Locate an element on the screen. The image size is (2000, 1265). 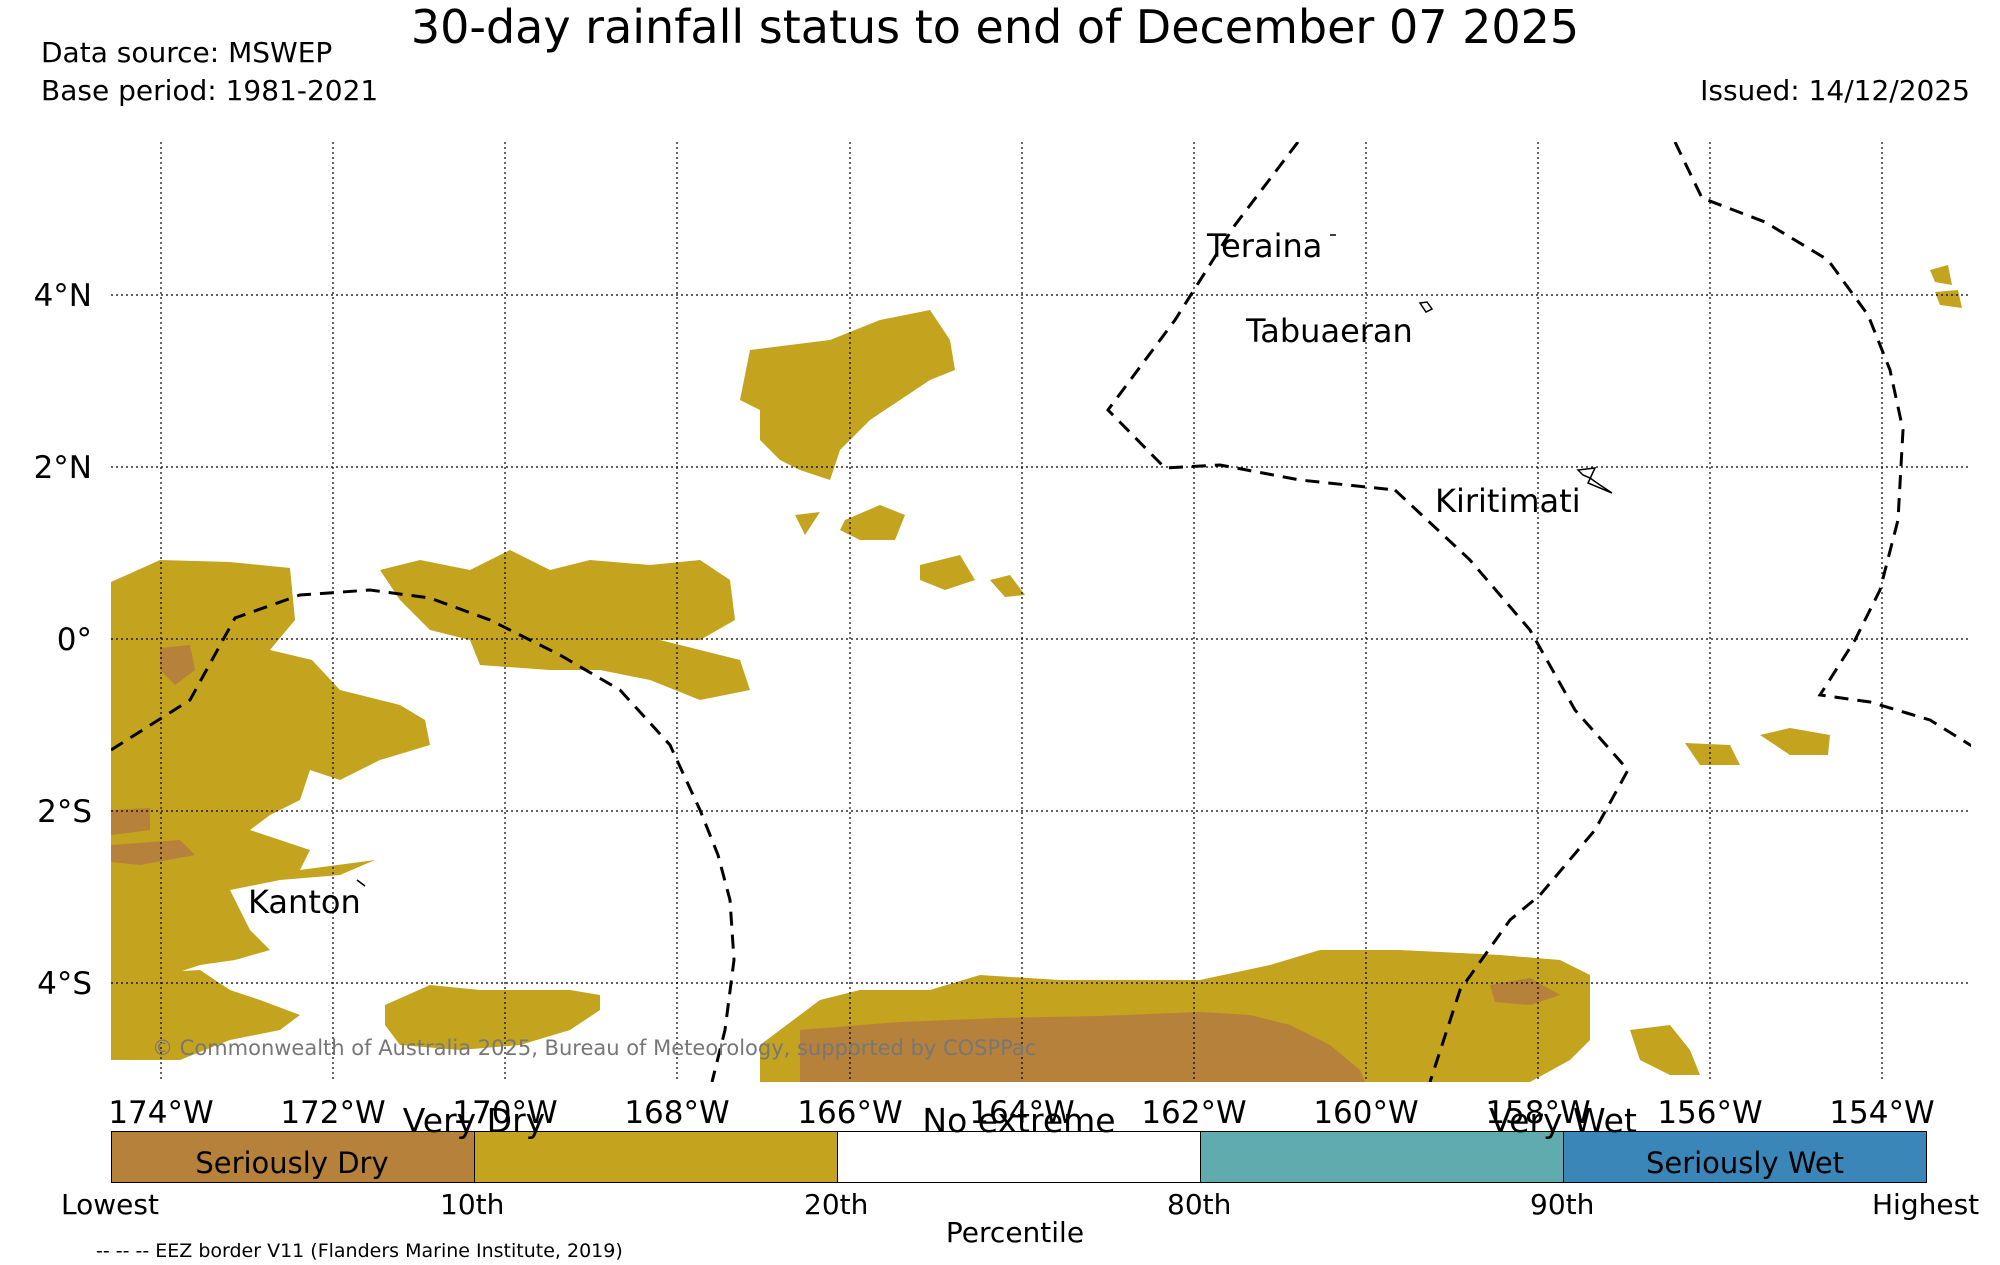
lon-tick-168w: 168°W is located at coordinates (676, 1113).